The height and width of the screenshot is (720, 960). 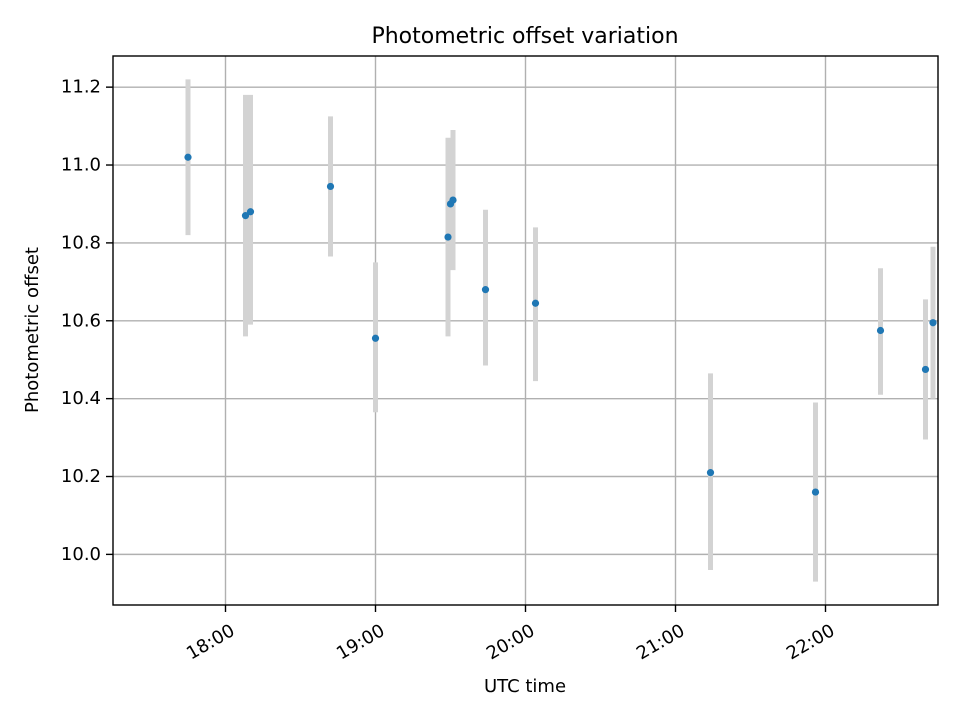 I want to click on y-tick-label: 10.8, so click(x=81, y=242).